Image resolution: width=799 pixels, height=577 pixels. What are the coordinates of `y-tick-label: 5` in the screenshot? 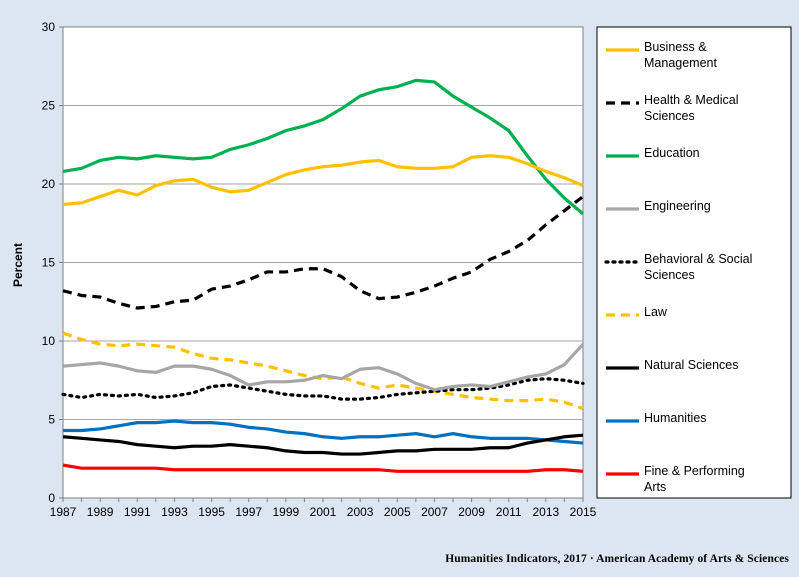 It's located at (51, 420).